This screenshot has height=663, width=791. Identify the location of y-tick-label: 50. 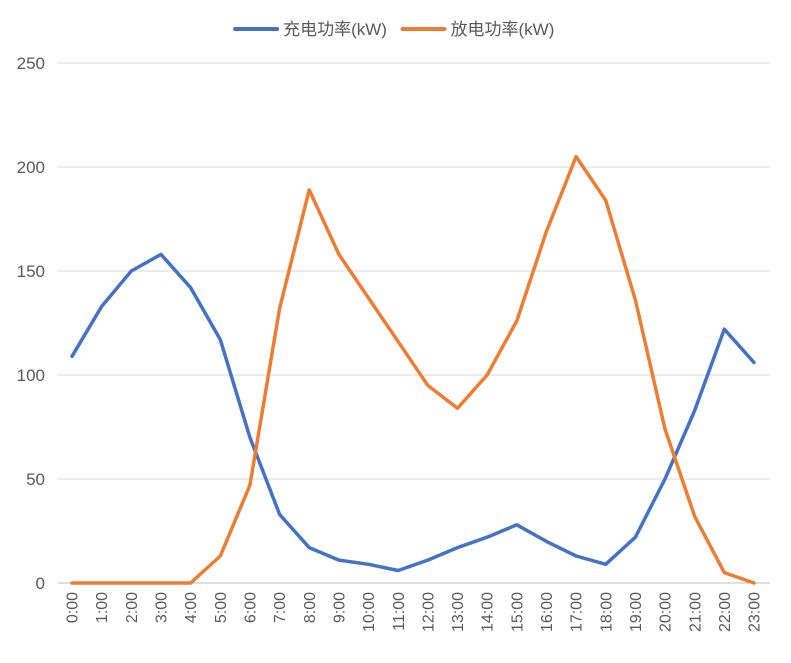
(35, 479).